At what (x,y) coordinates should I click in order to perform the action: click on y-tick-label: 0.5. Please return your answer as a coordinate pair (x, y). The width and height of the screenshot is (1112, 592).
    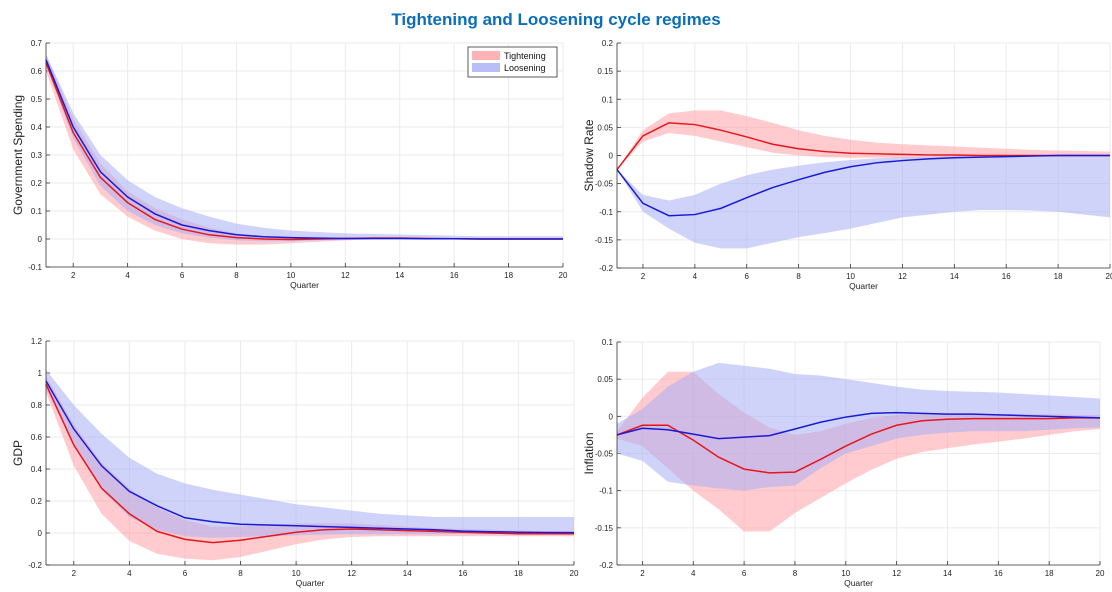
    Looking at the image, I should click on (37, 99).